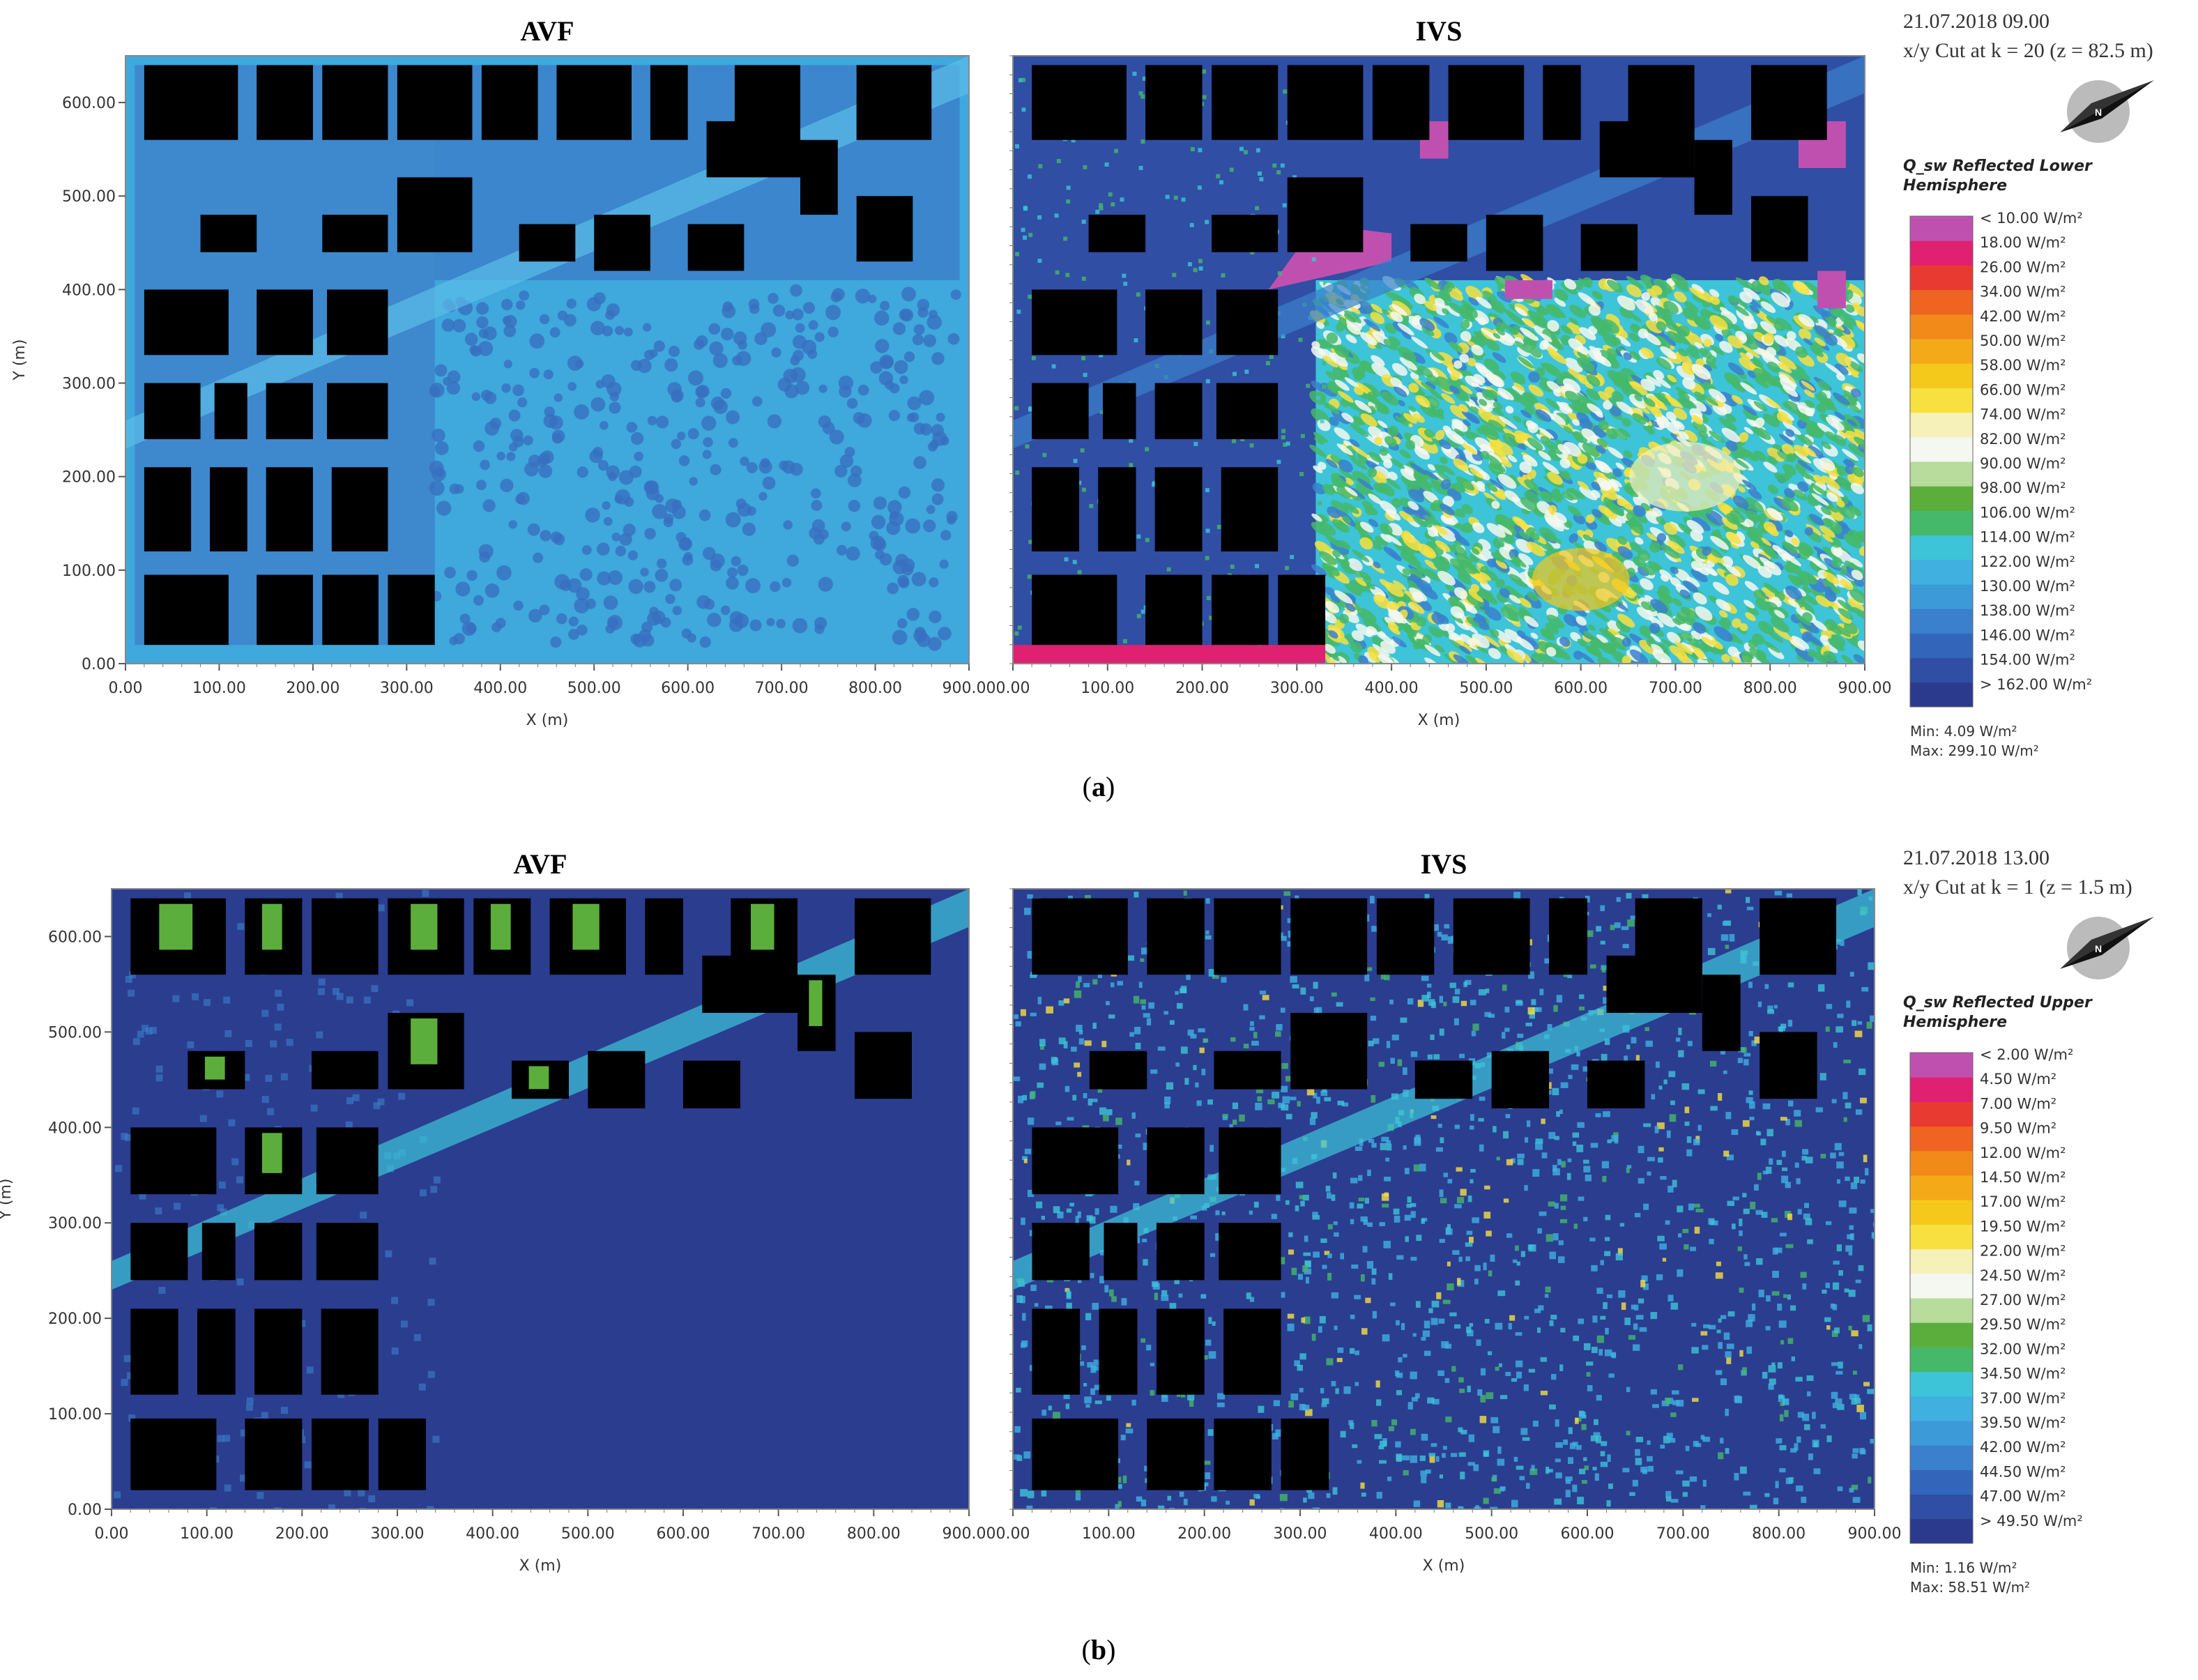  What do you see at coordinates (2028, 561) in the screenshot?
I see `legend-label: 122.00 W/m²` at bounding box center [2028, 561].